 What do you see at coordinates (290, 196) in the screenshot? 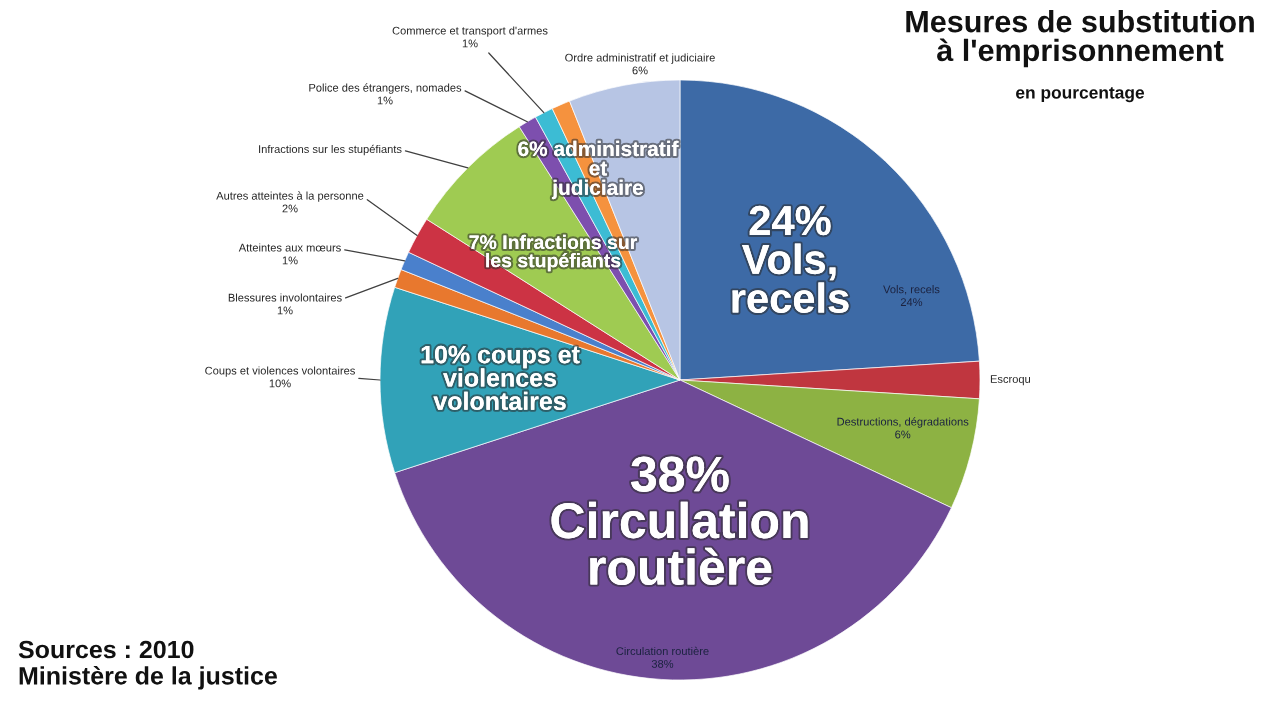
I see `slice-label: Autres atteintes à la personne` at bounding box center [290, 196].